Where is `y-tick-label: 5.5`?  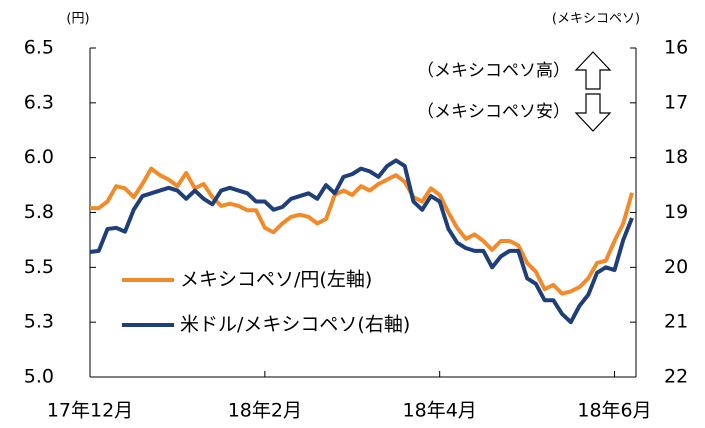 y-tick-label: 5.5 is located at coordinates (39, 267).